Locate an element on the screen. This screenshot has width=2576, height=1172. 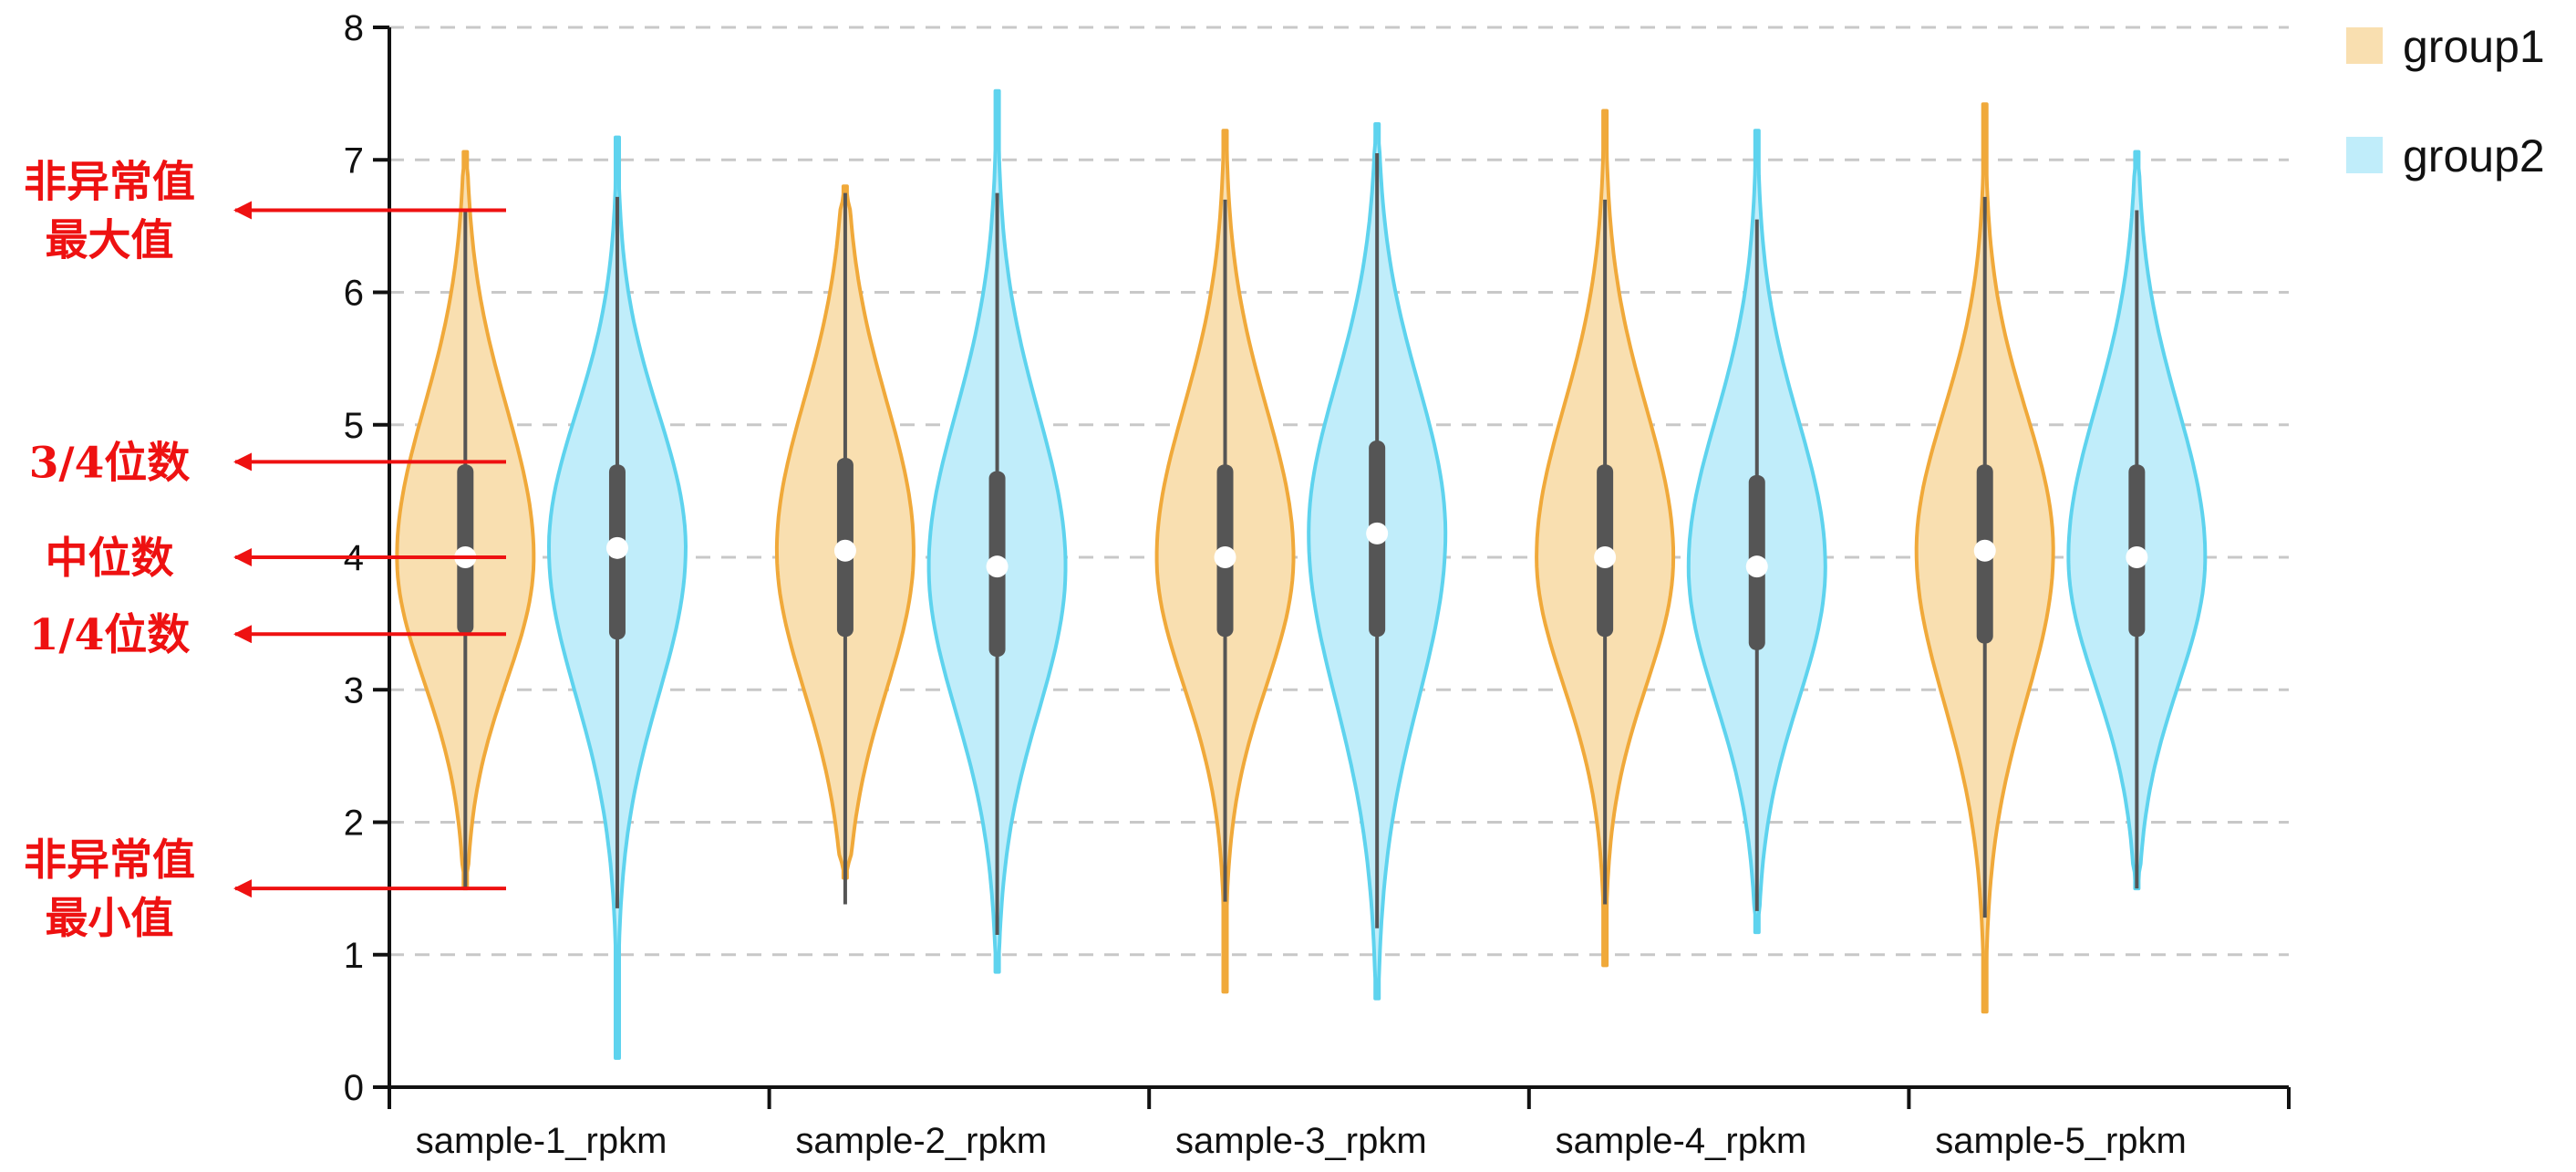
y-tick-label-0: 0 is located at coordinates (354, 1088).